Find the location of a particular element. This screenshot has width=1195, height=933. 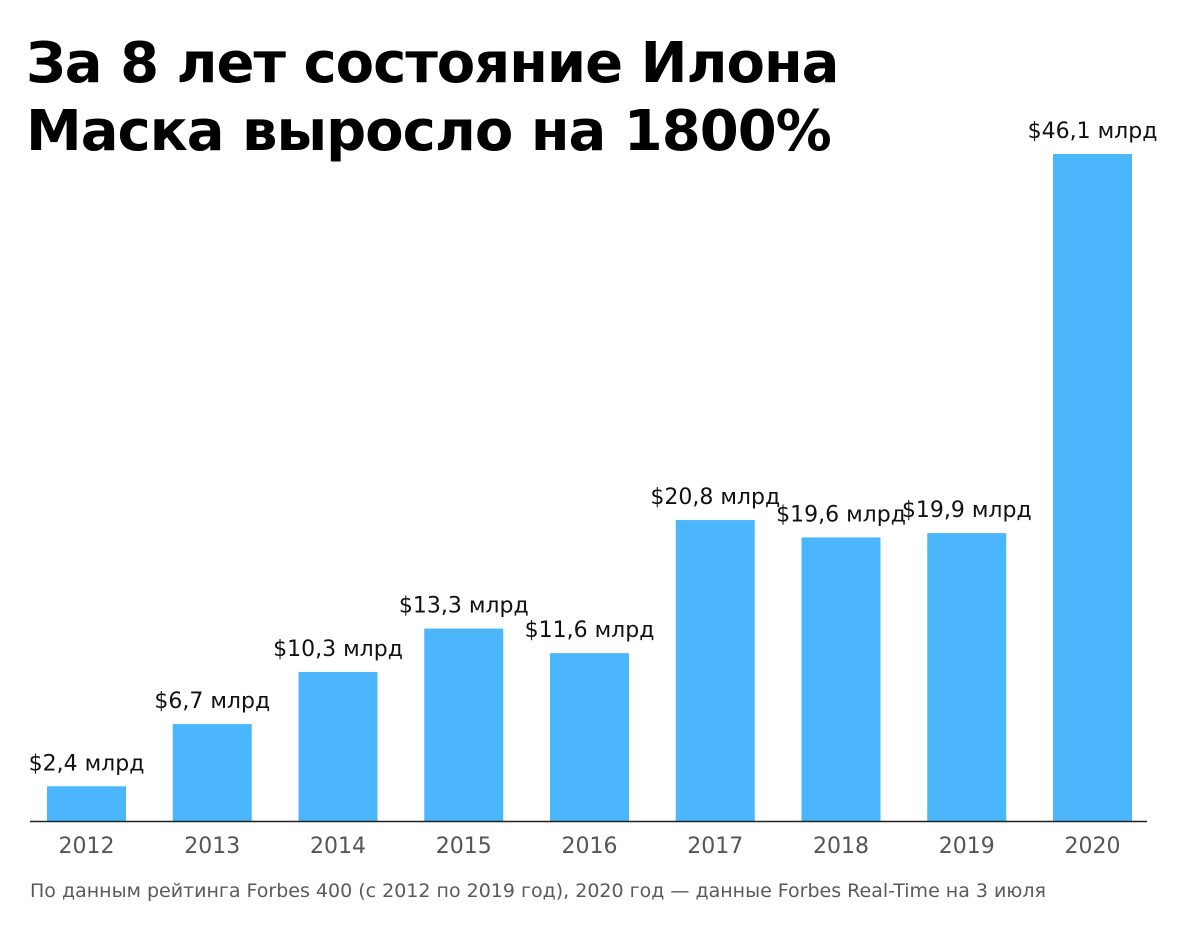

x-tick-label-2015: 2015 is located at coordinates (464, 846).